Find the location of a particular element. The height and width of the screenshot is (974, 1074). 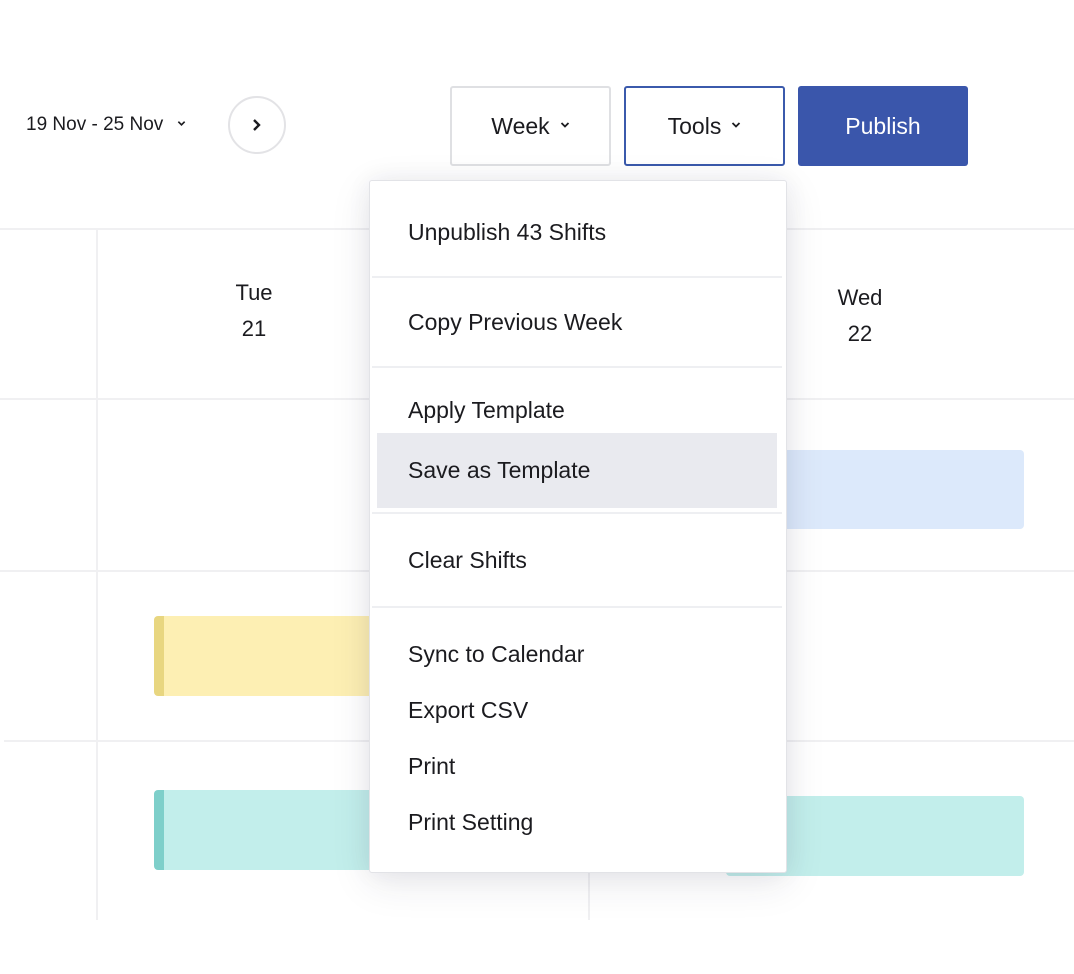

menu-item-save-as-template: Save as Template is located at coordinates (577, 470).